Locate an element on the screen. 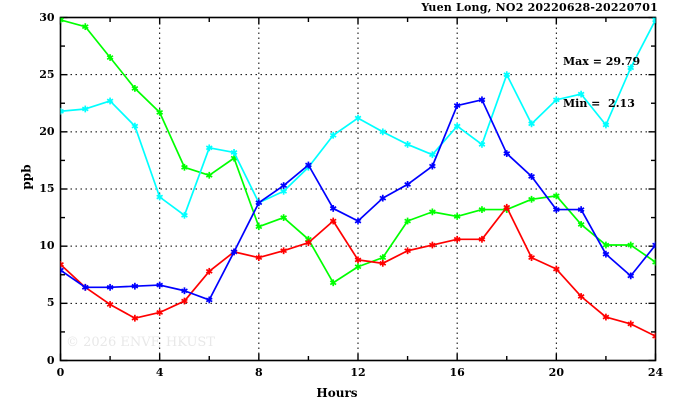  x-tick-label: 12 is located at coordinates (358, 372).